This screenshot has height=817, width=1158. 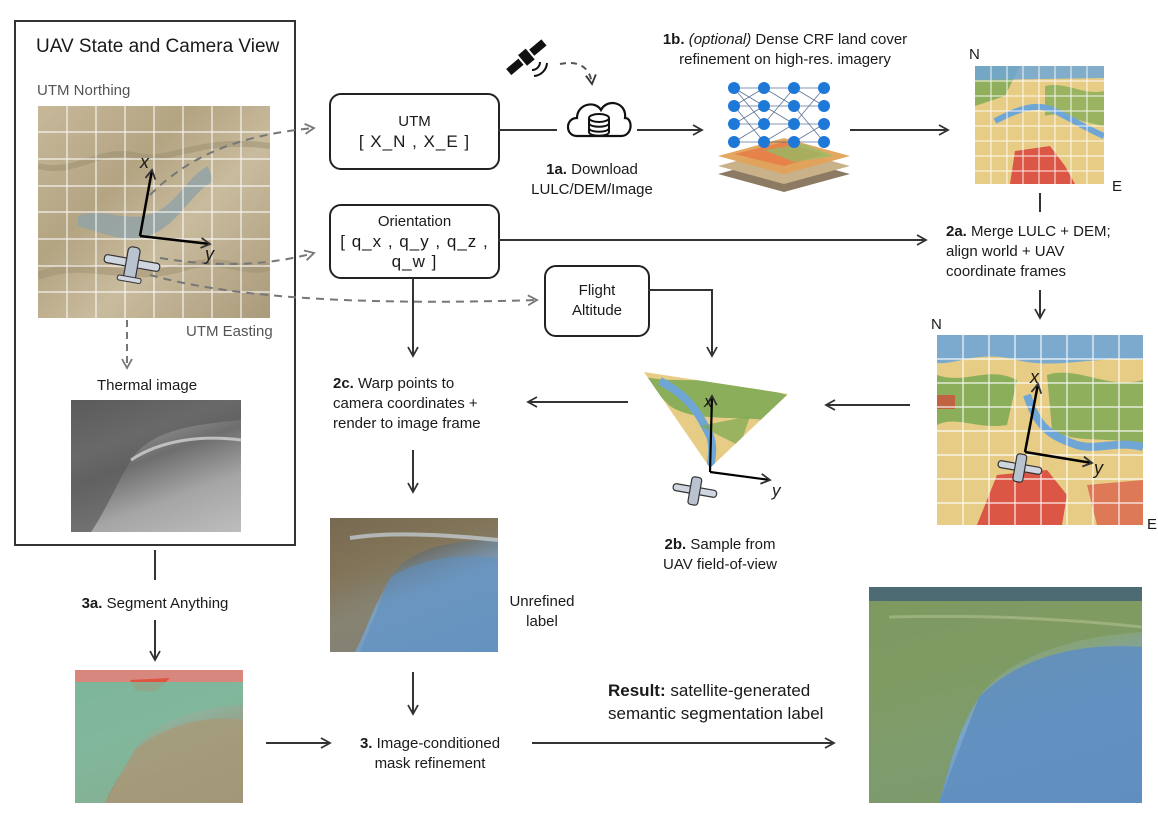 What do you see at coordinates (155, 603) in the screenshot?
I see `step-3a-caption: 3a. Segment Anything` at bounding box center [155, 603].